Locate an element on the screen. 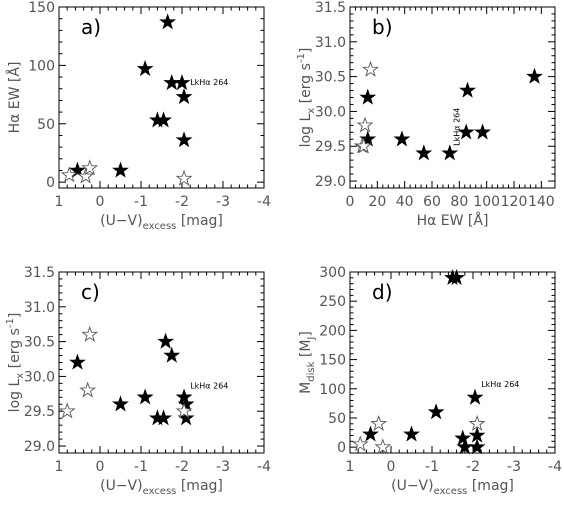  axis-label-part: J is located at coordinates (311, 339).